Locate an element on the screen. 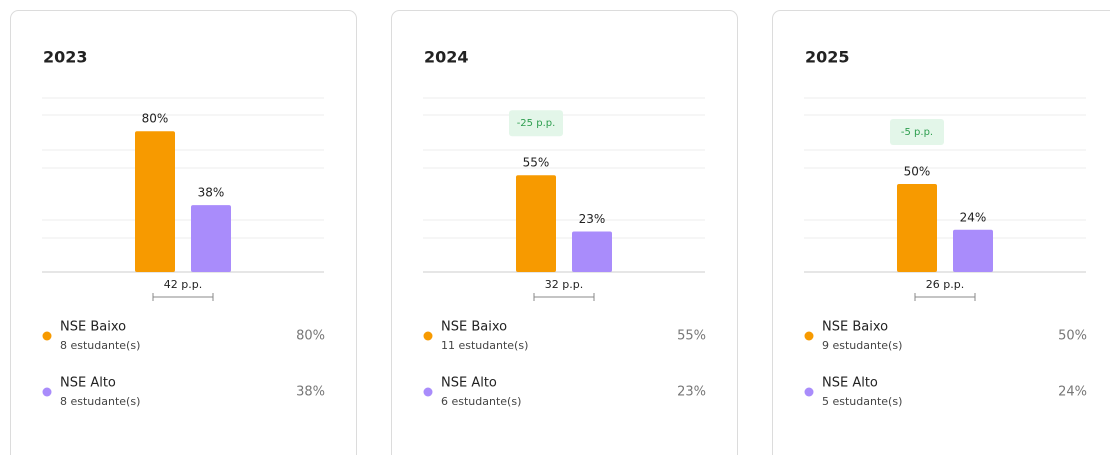 The image size is (1110, 459). value-label: 50% is located at coordinates (917, 172).